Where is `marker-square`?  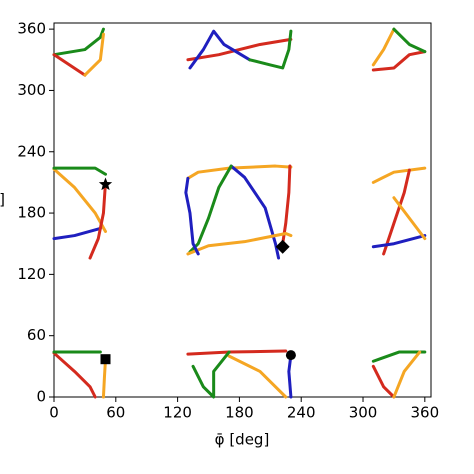 marker-square is located at coordinates (105, 359).